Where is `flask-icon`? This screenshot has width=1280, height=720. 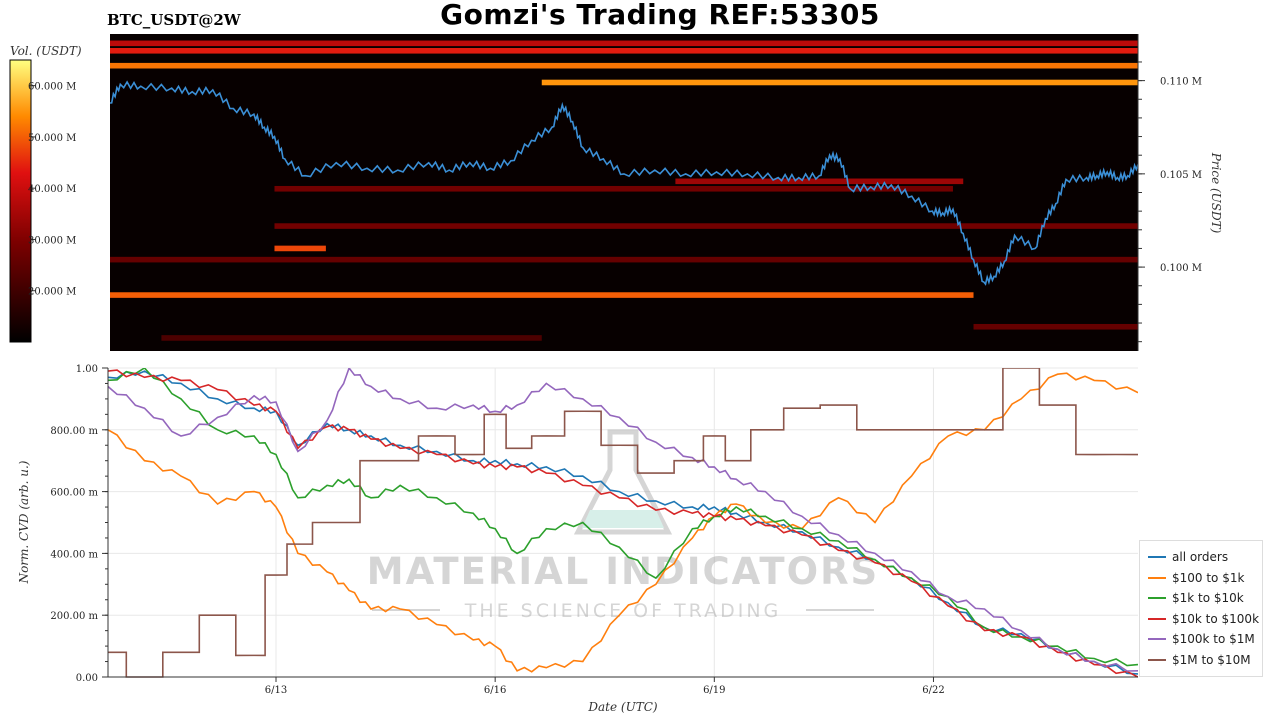 flask-icon is located at coordinates (623, 482).